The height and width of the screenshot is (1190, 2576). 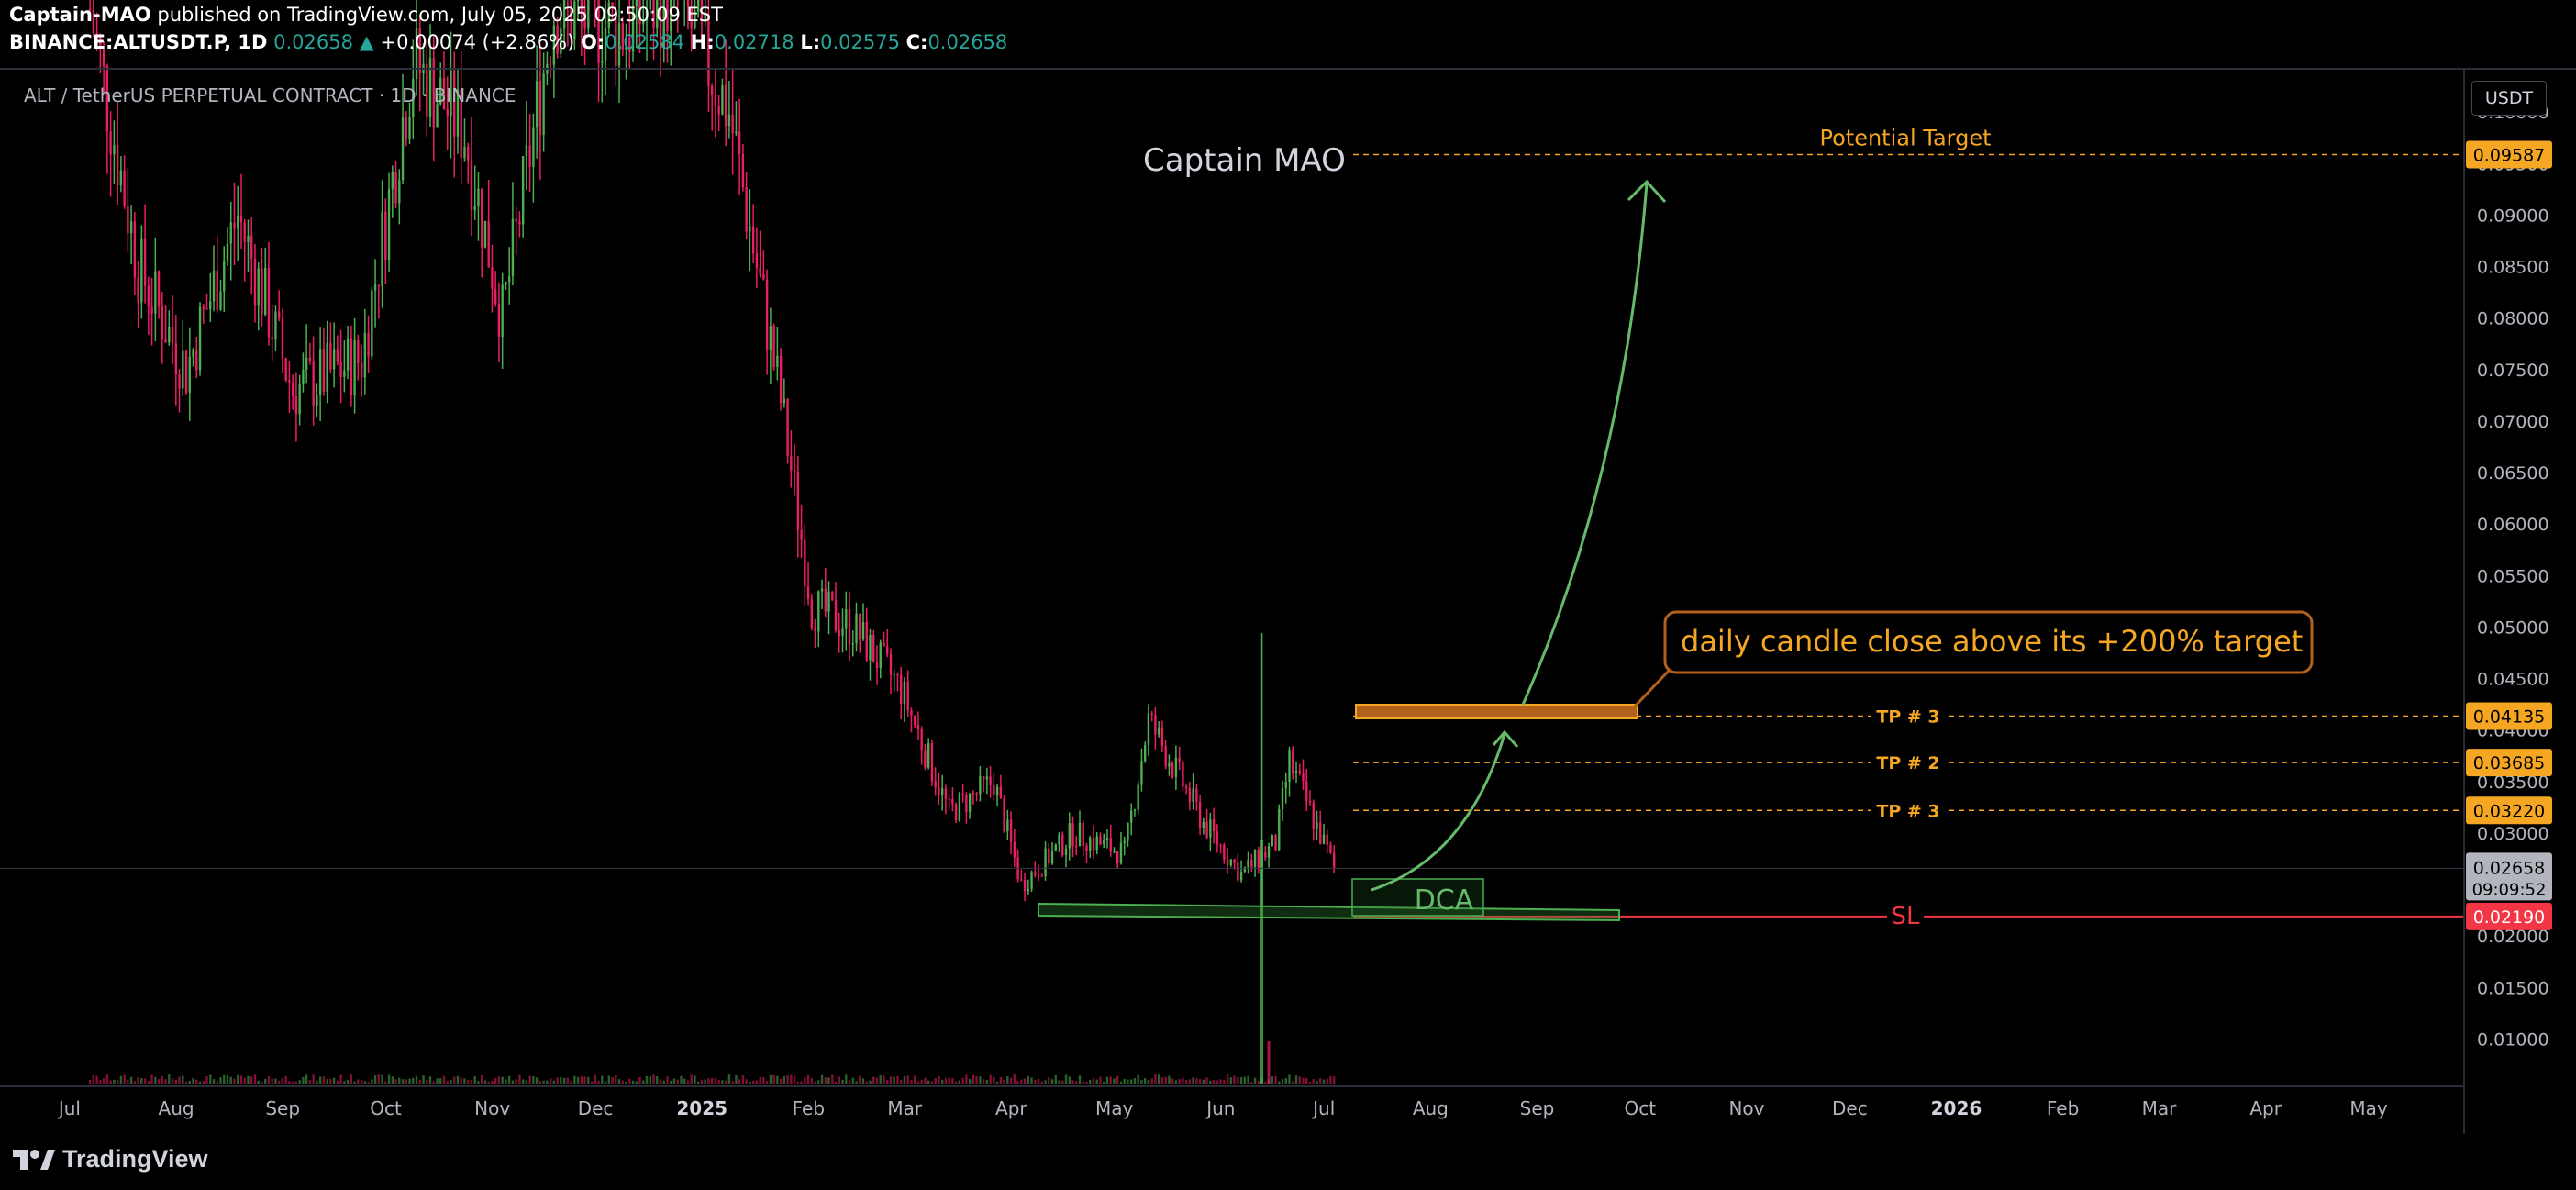 What do you see at coordinates (80, 15) in the screenshot?
I see `author-name: Captain-MAO` at bounding box center [80, 15].